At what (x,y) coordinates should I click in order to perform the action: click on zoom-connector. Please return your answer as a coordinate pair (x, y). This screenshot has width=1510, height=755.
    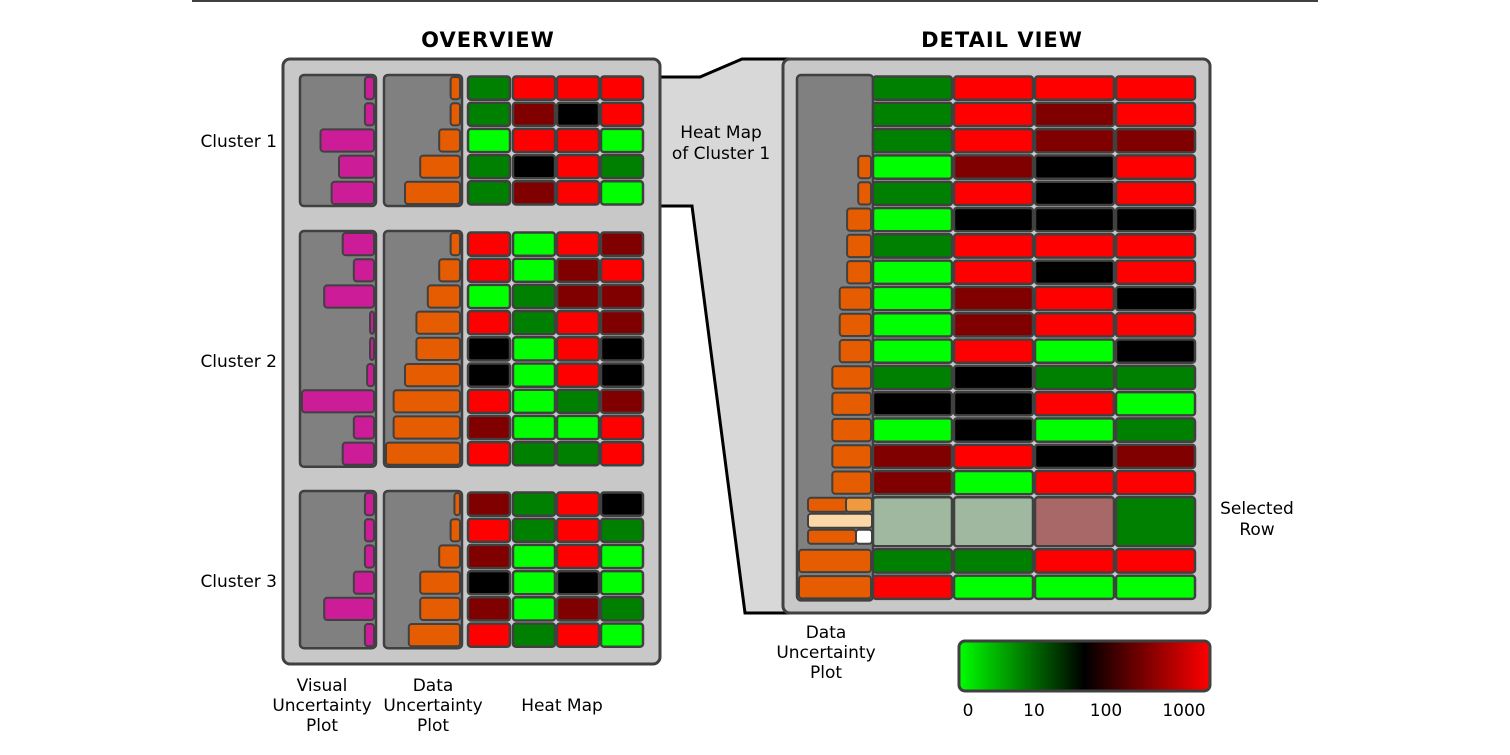
    Looking at the image, I should click on (717, 336).